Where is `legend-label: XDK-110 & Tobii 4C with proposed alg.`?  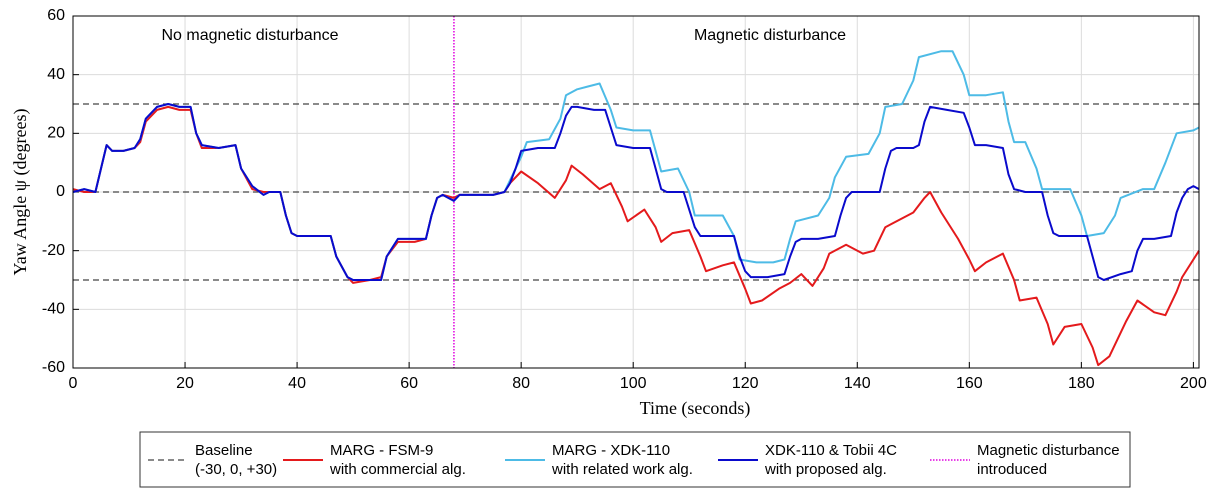
legend-label: XDK-110 & Tobii 4C with proposed alg. is located at coordinates (830, 460).